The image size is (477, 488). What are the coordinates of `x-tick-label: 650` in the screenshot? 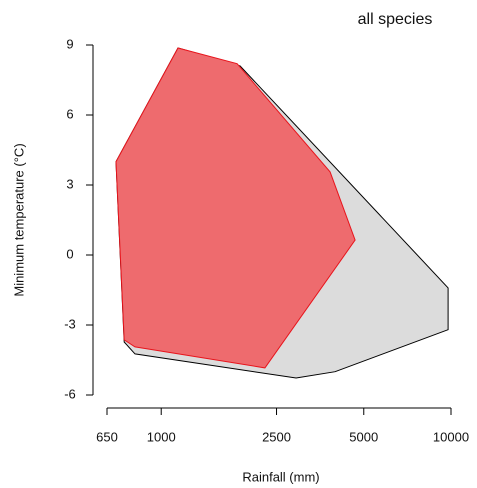 It's located at (107, 436).